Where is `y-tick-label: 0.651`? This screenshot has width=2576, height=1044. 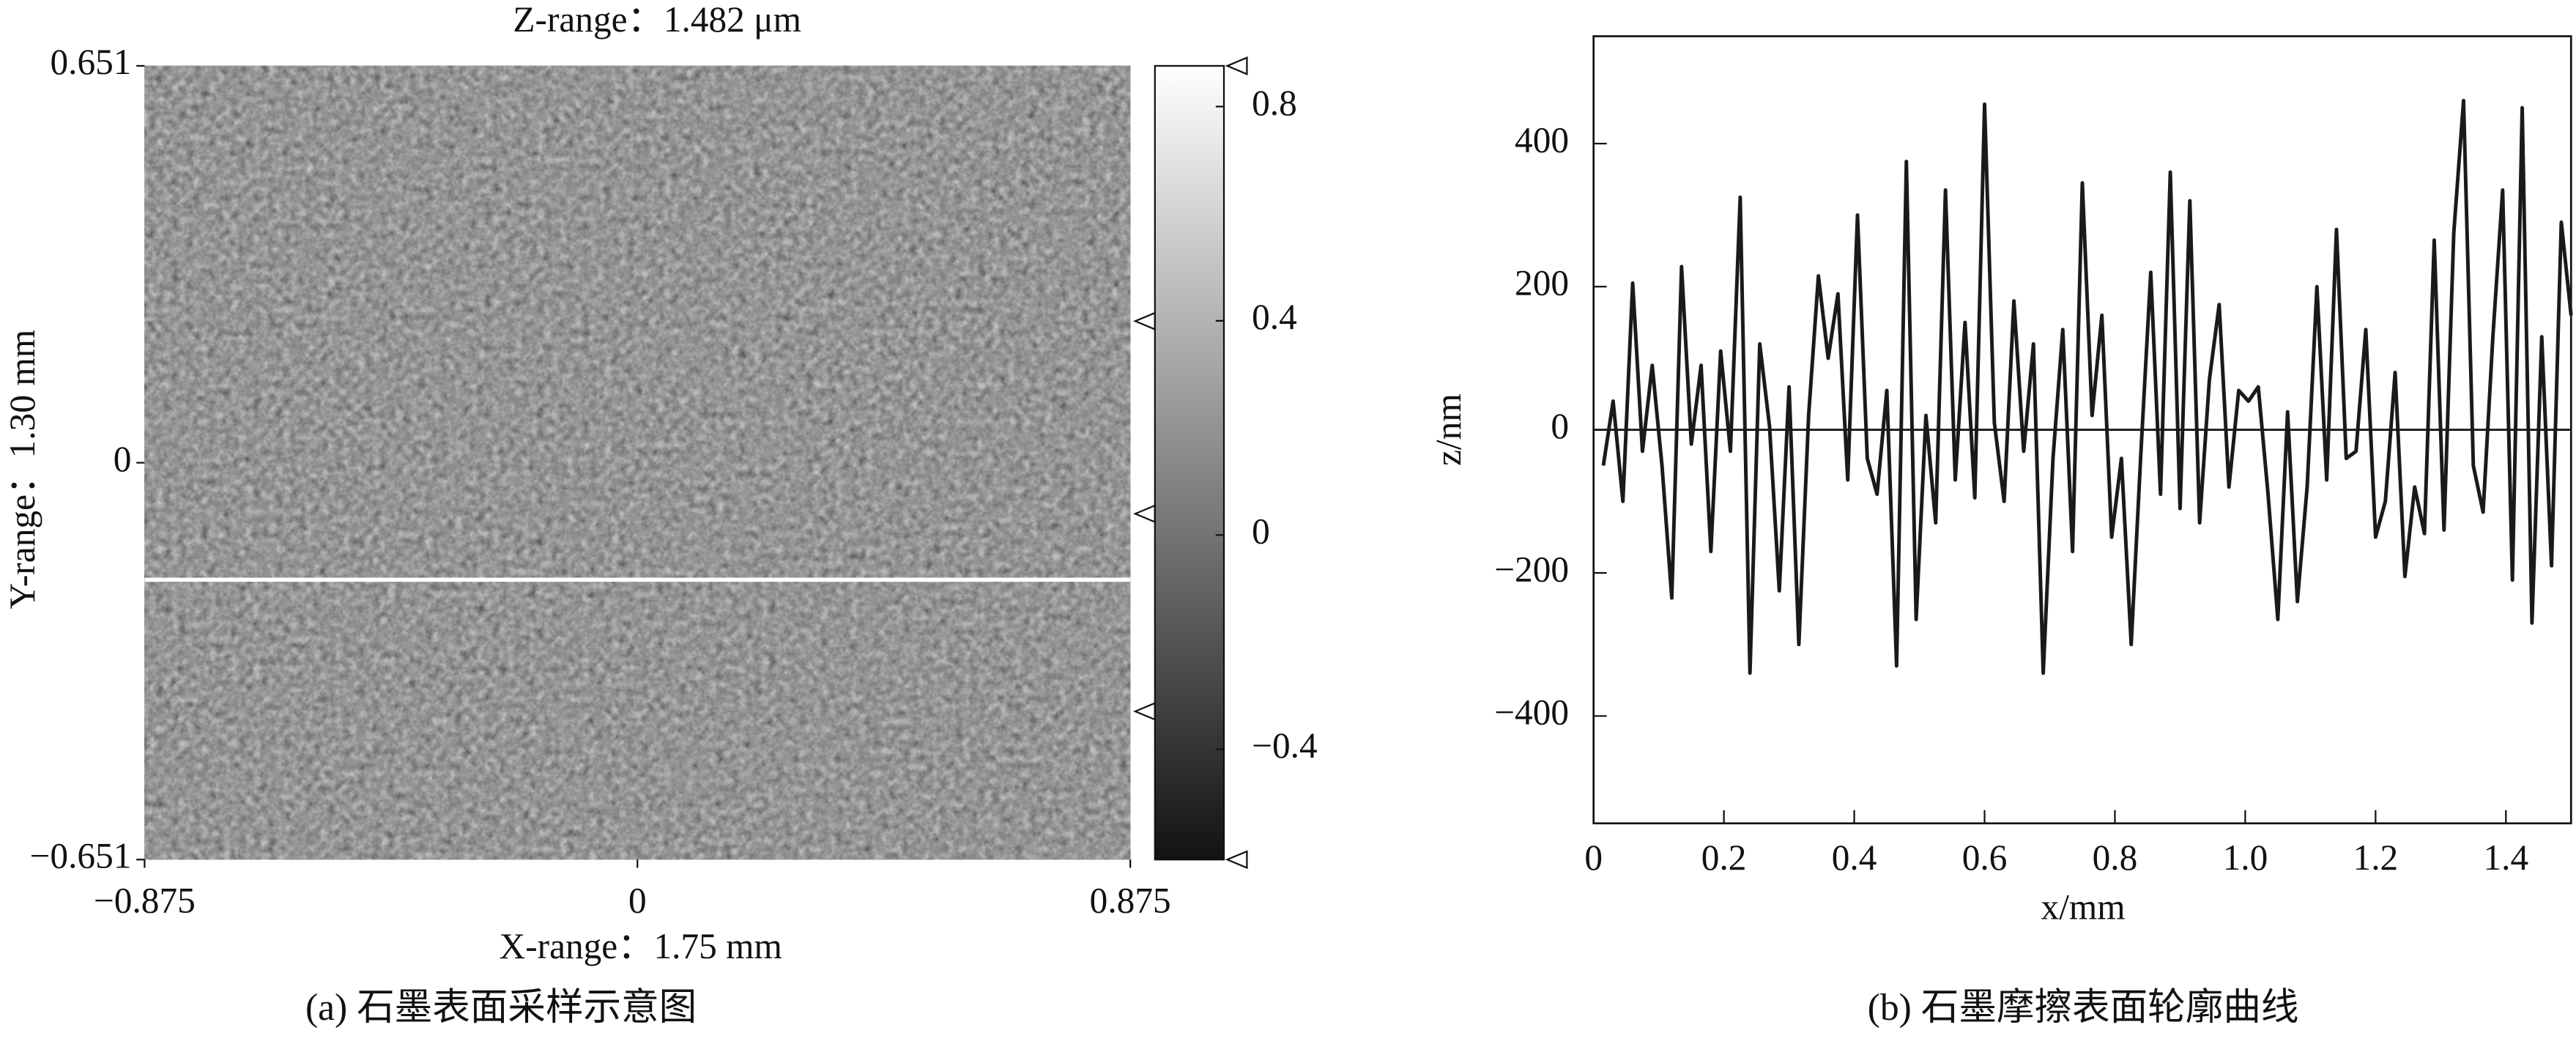
y-tick-label: 0.651 is located at coordinates (90, 62).